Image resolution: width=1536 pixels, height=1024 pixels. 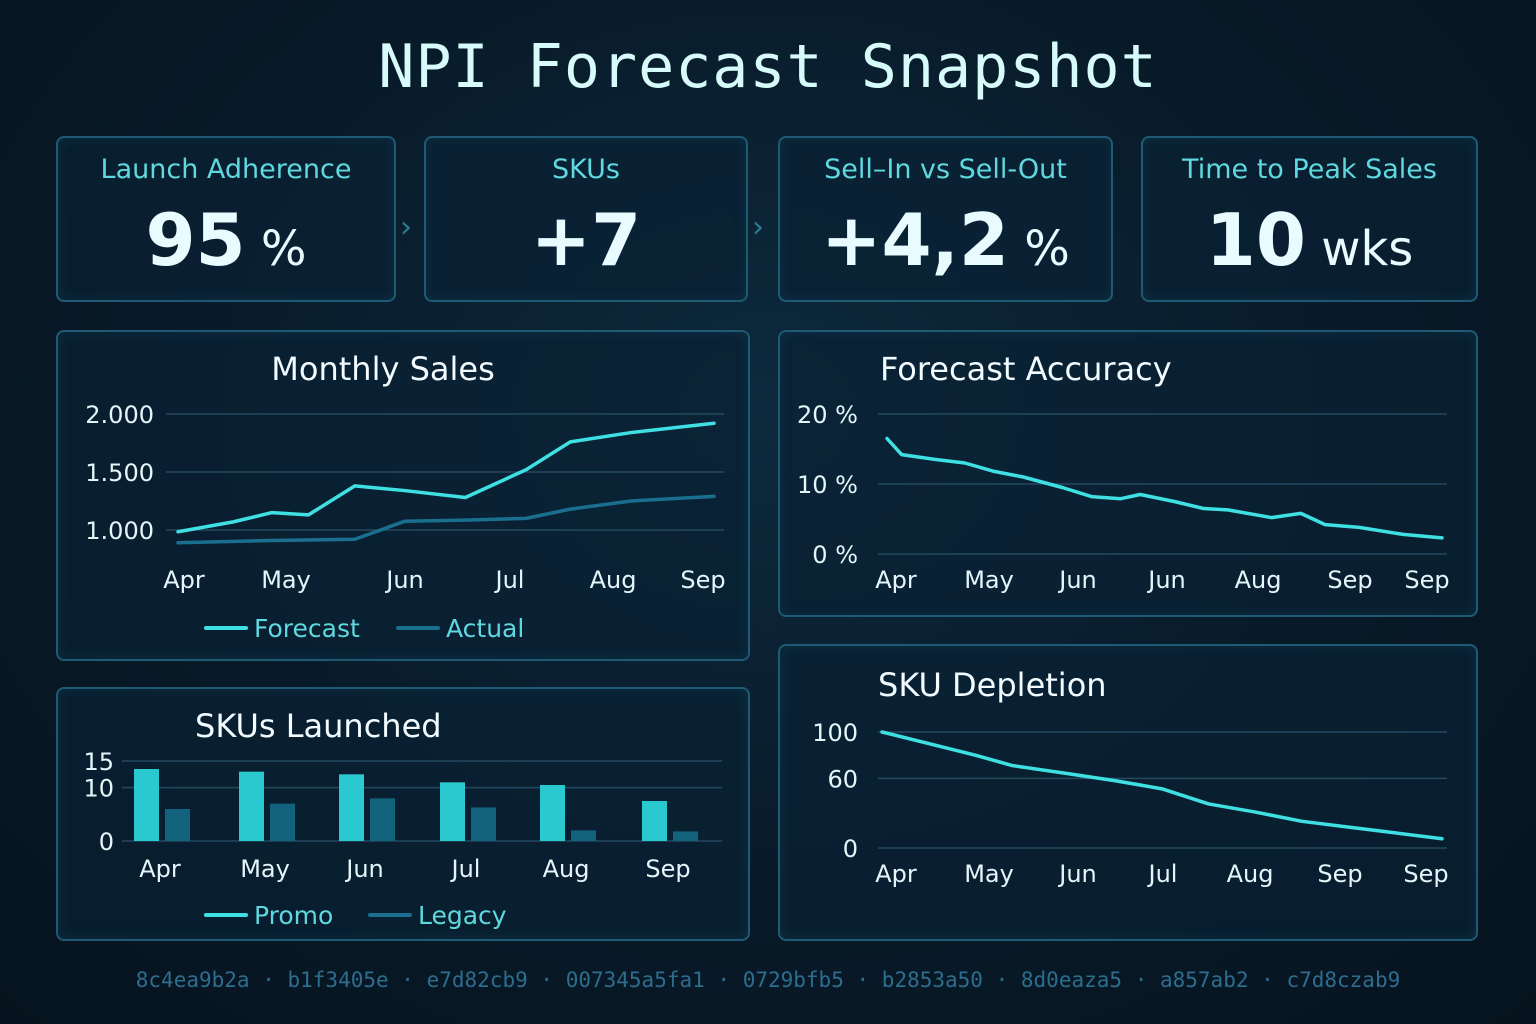 I want to click on footer-hash: 8c4ea9b2a, so click(x=192, y=980).